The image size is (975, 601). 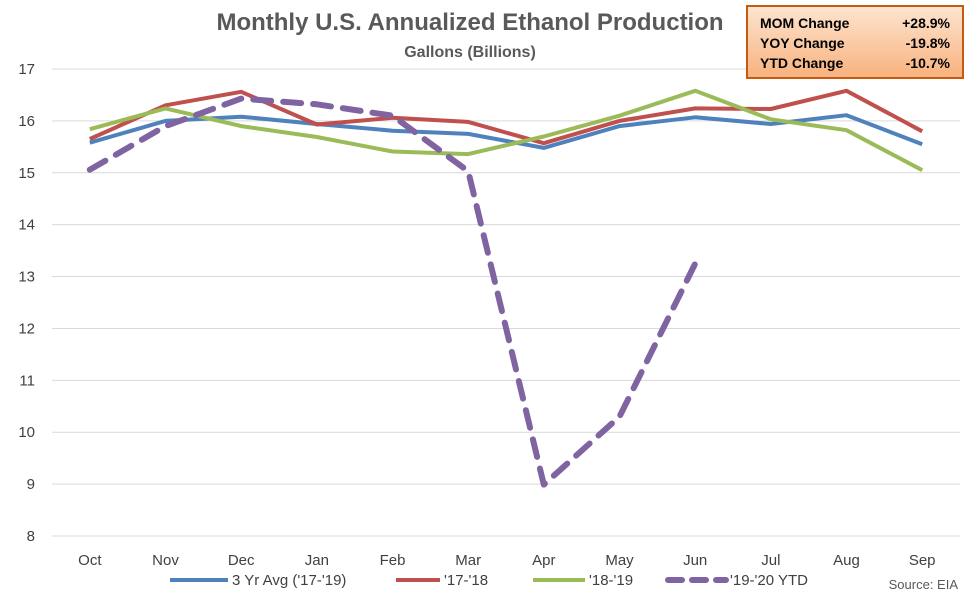 What do you see at coordinates (470, 52) in the screenshot?
I see `chart-subtitle: Gallons (Billions)` at bounding box center [470, 52].